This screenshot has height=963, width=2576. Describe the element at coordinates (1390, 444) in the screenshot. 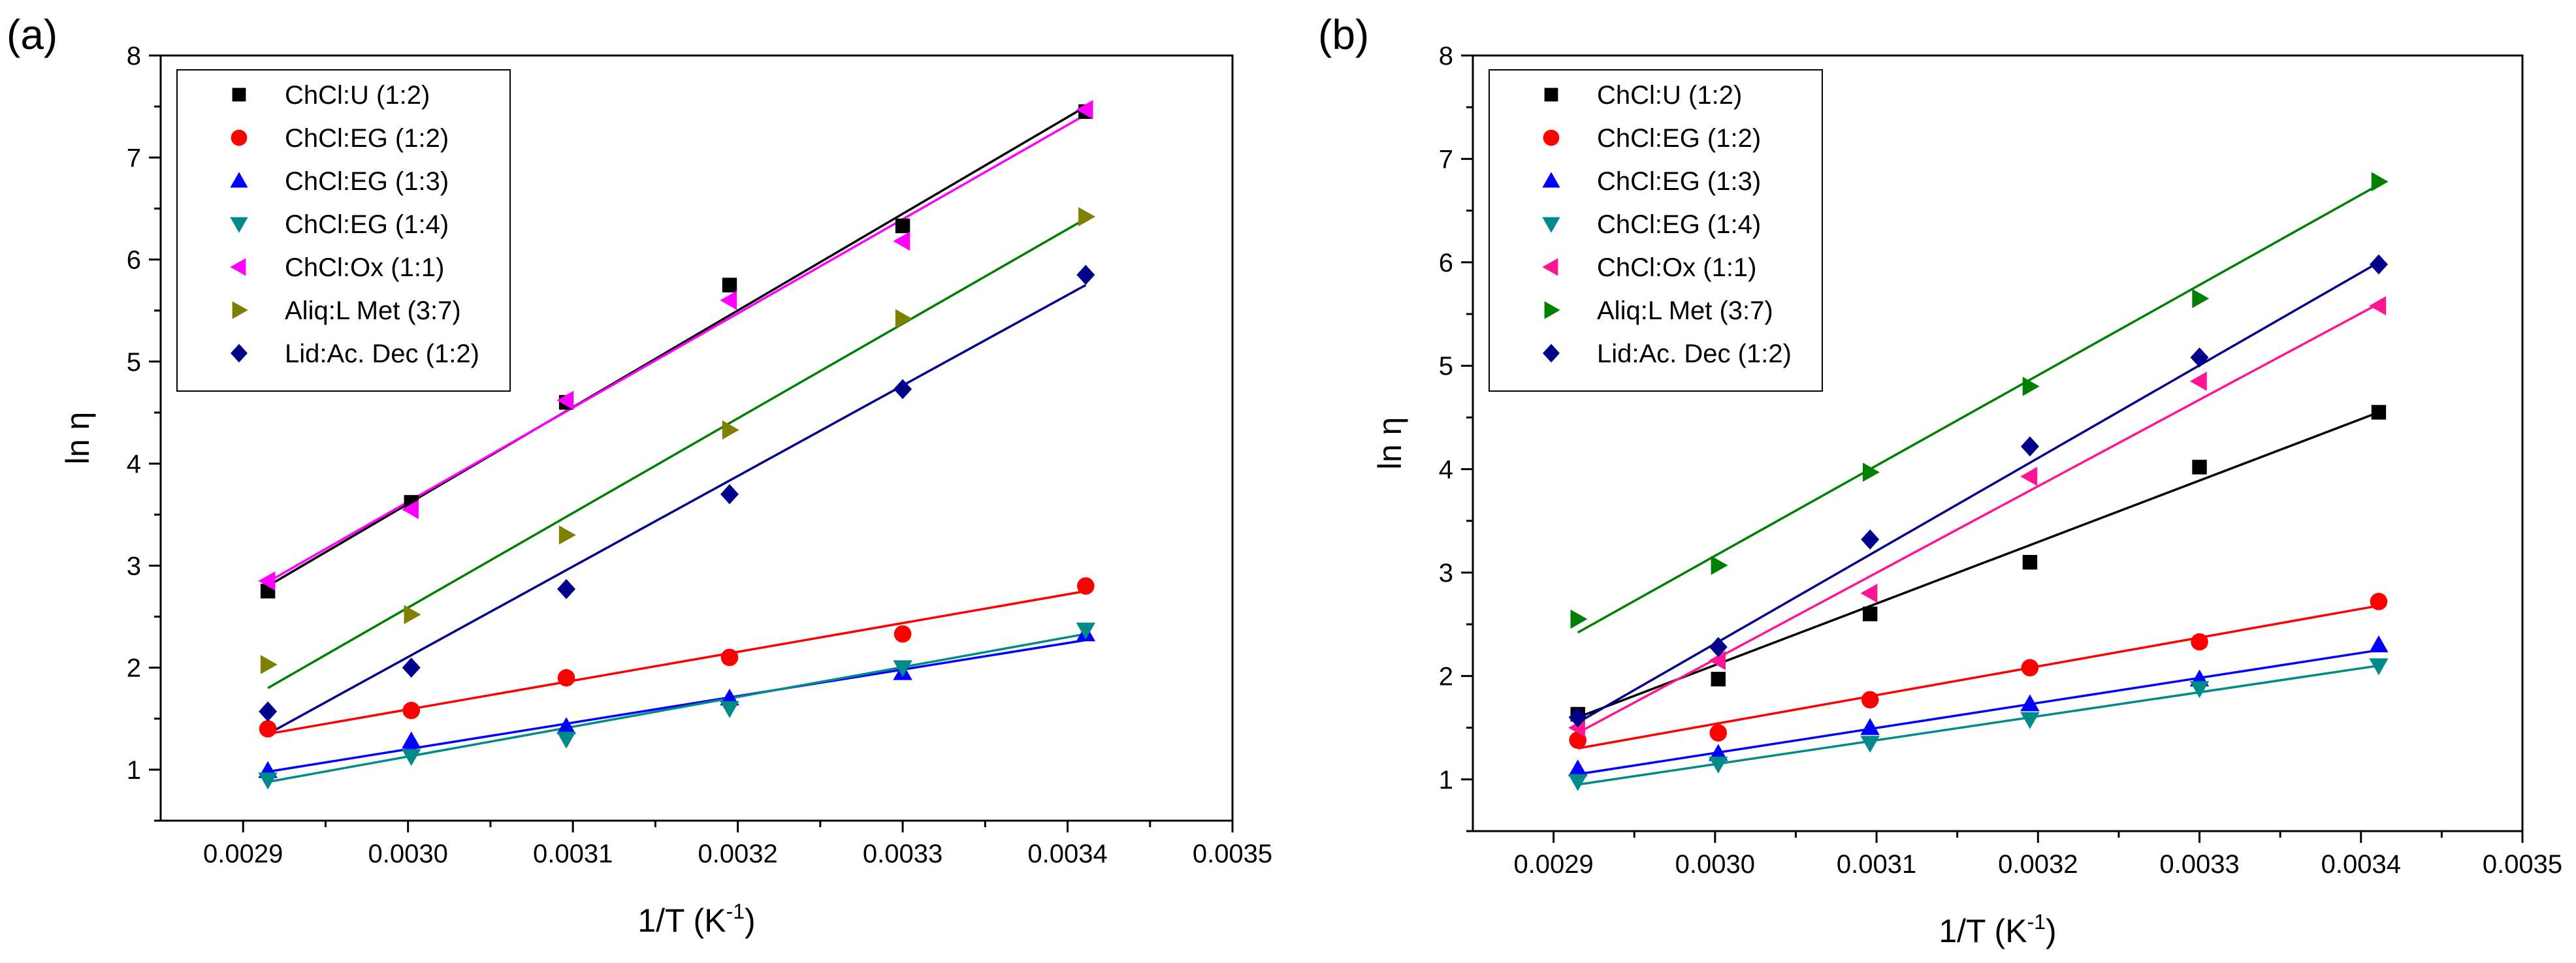

I see `y-axis-label: ln η` at that location.